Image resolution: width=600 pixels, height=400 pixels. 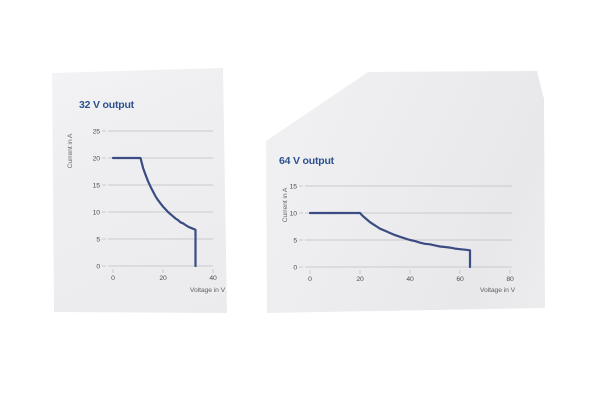 What do you see at coordinates (97, 159) in the screenshot?
I see `y-tick-label: 20` at bounding box center [97, 159].